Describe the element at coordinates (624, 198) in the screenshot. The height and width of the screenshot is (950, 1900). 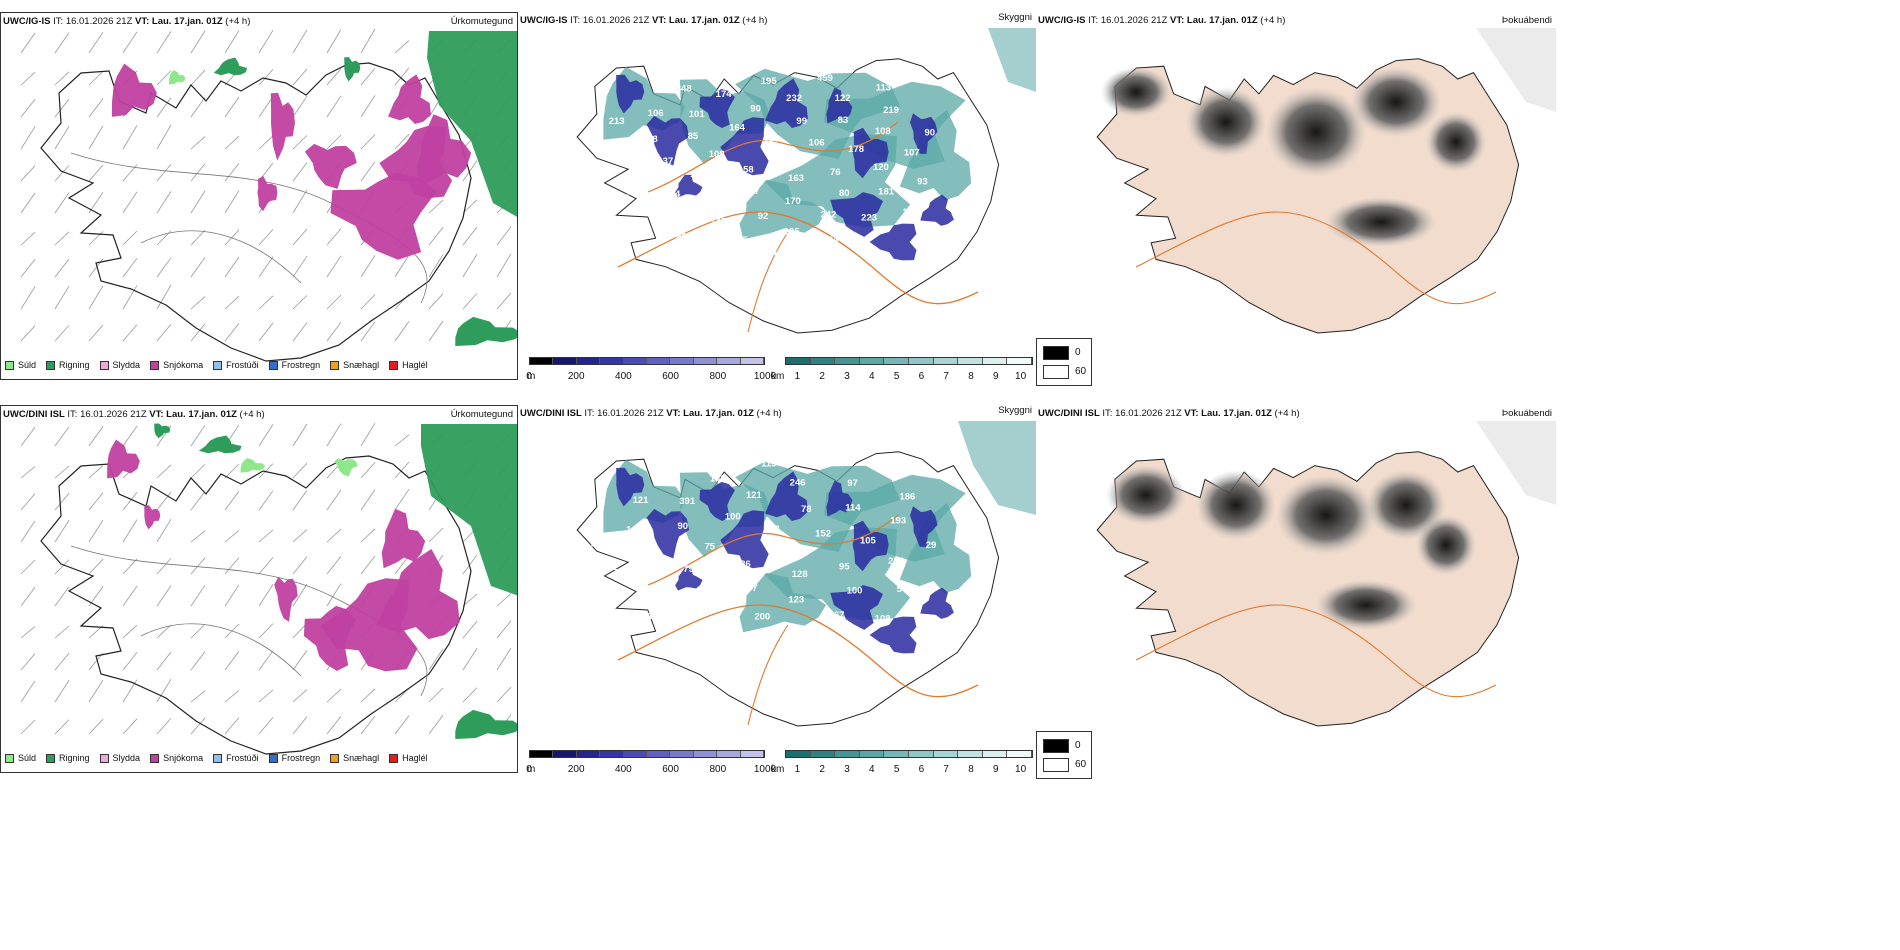
I see `ceiling-value-label: 65` at that location.